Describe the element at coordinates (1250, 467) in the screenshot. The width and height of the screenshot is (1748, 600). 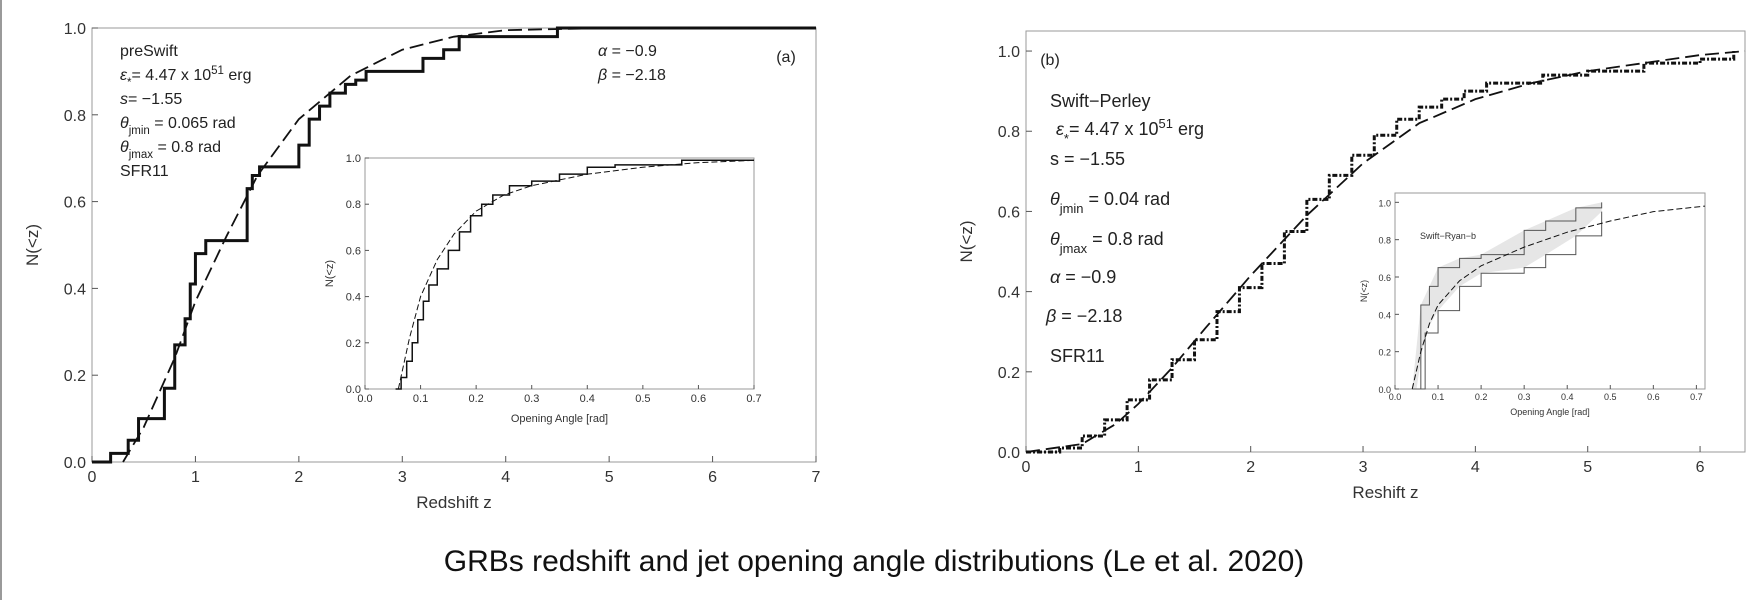
I see `panel-b-xtick-label: 2` at that location.